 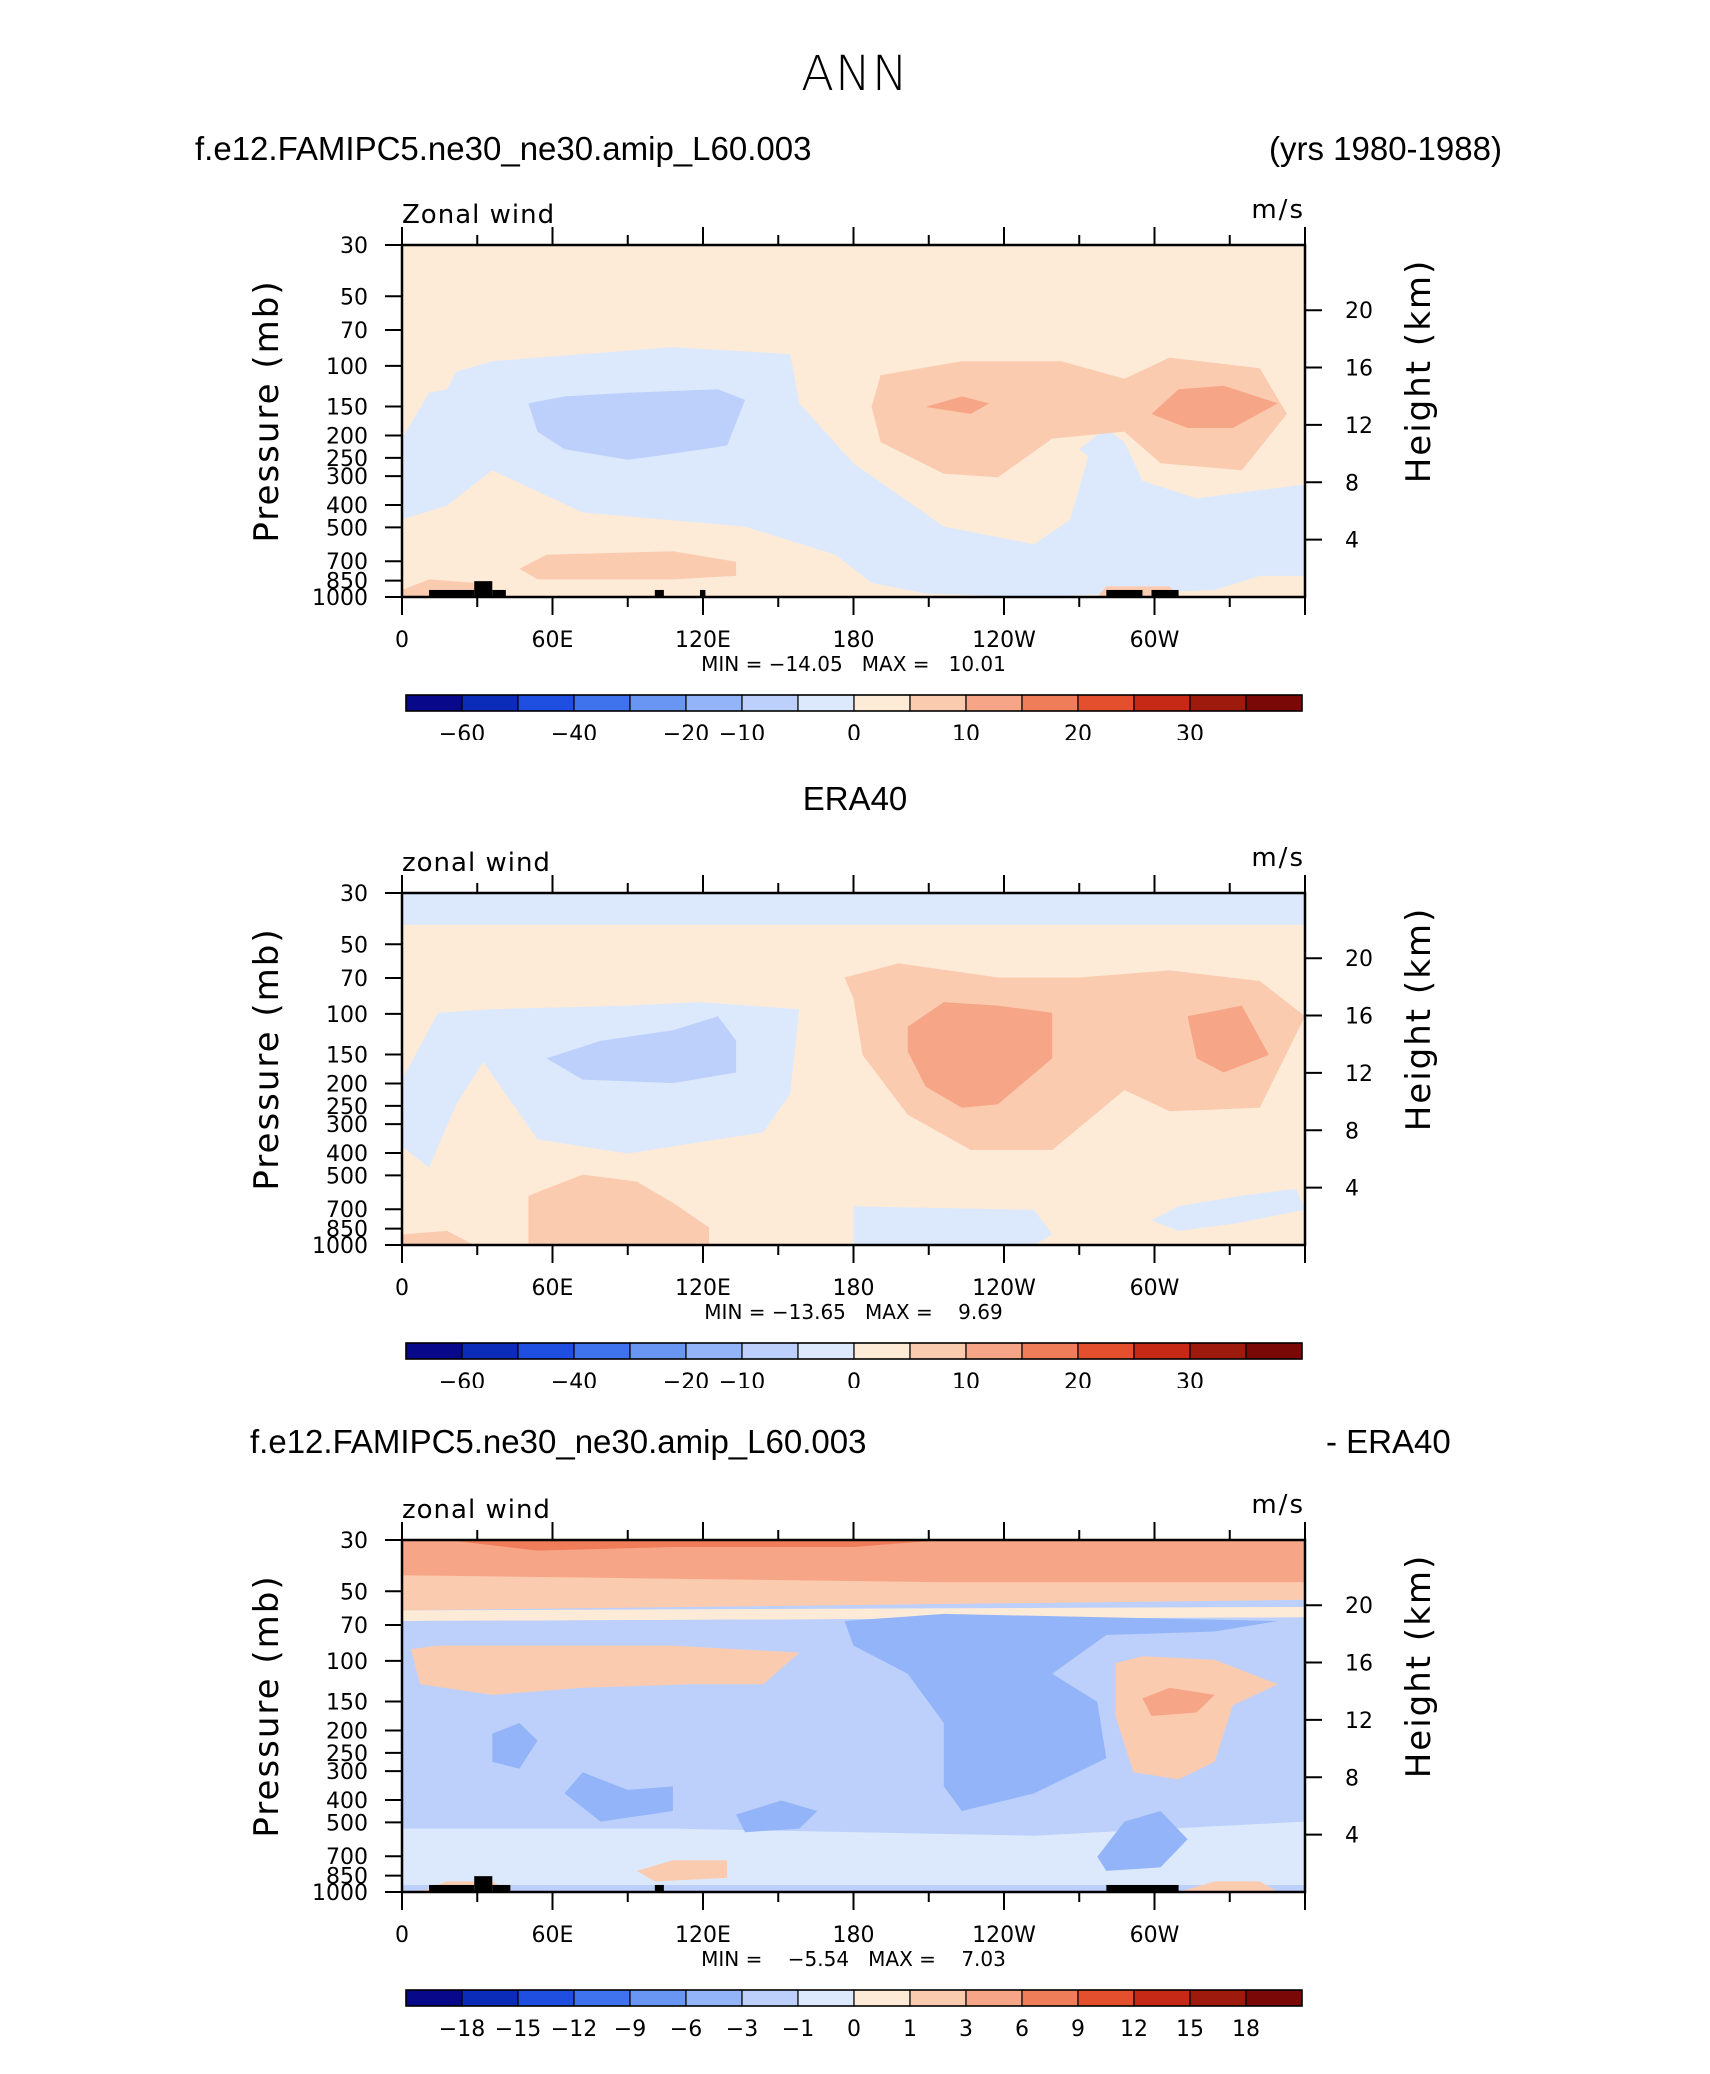 I want to click on colorbar-label: 20, so click(x=1078, y=1379).